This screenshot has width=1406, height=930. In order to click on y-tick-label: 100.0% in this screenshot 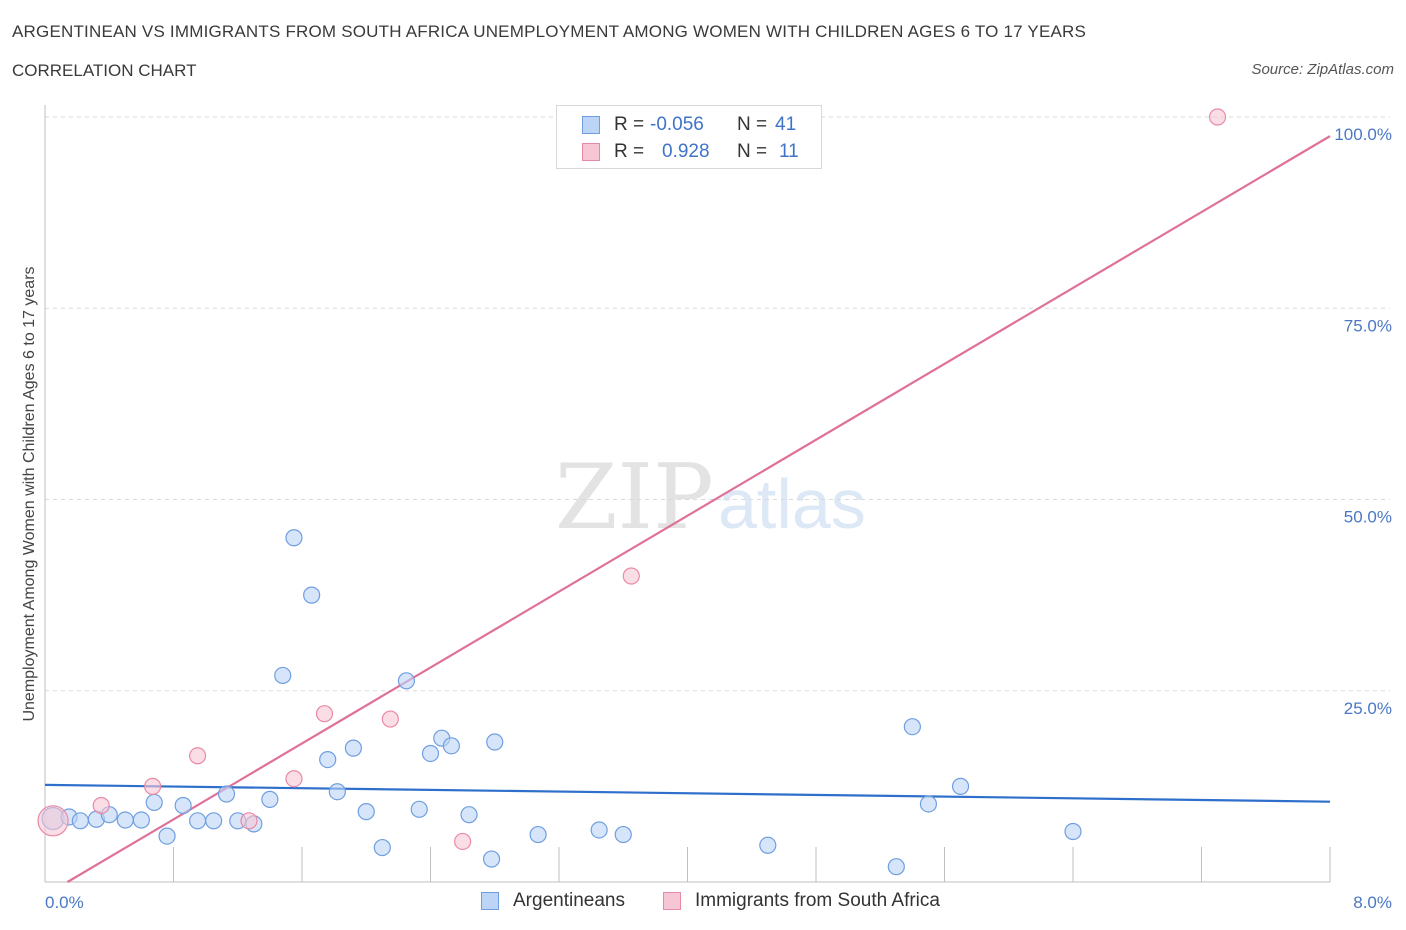, I will do `click(1363, 134)`.